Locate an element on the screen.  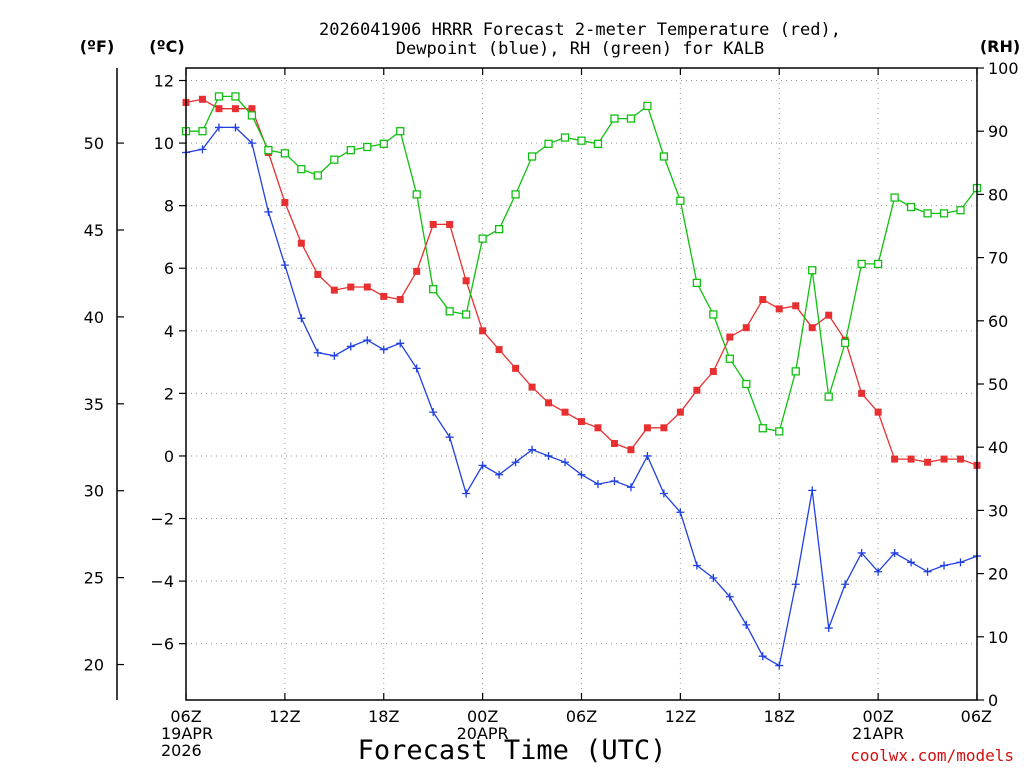
rh-tick-label: 90 is located at coordinates (998, 131).